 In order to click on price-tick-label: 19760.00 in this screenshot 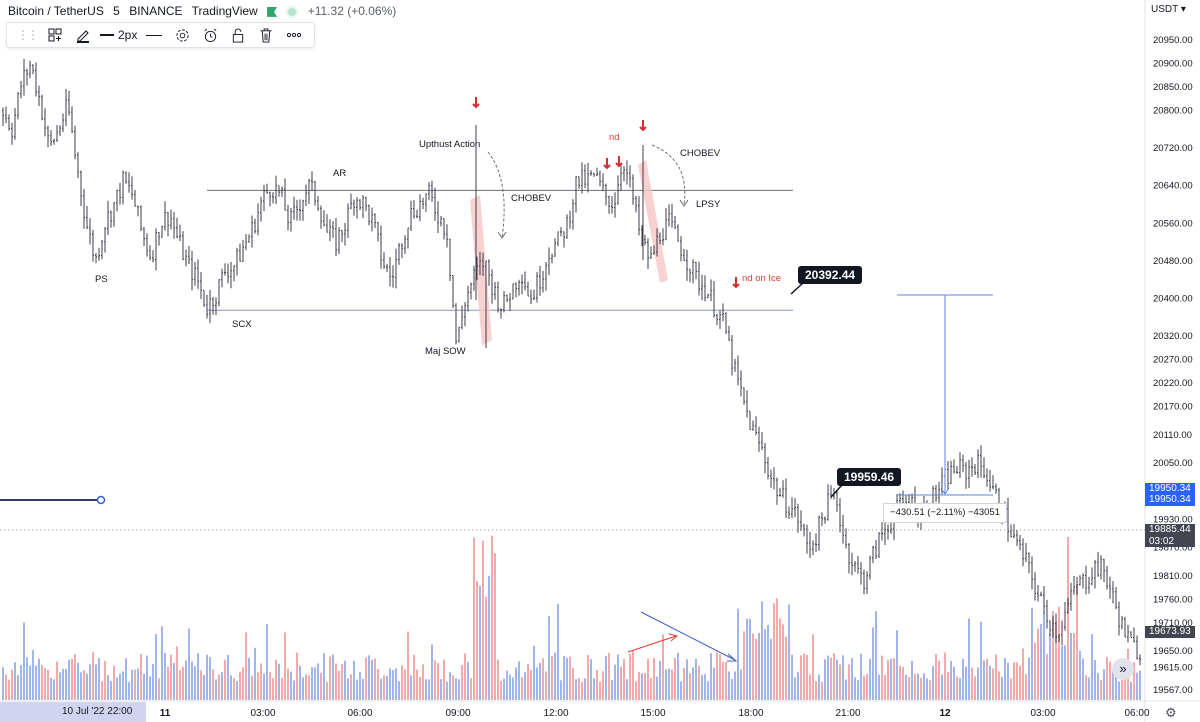, I will do `click(1173, 599)`.